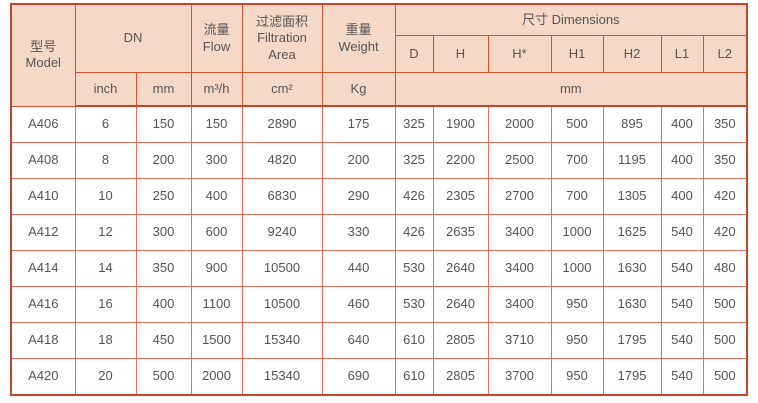 This screenshot has height=403, width=758. I want to click on cell-dim: 3710, so click(519, 340).